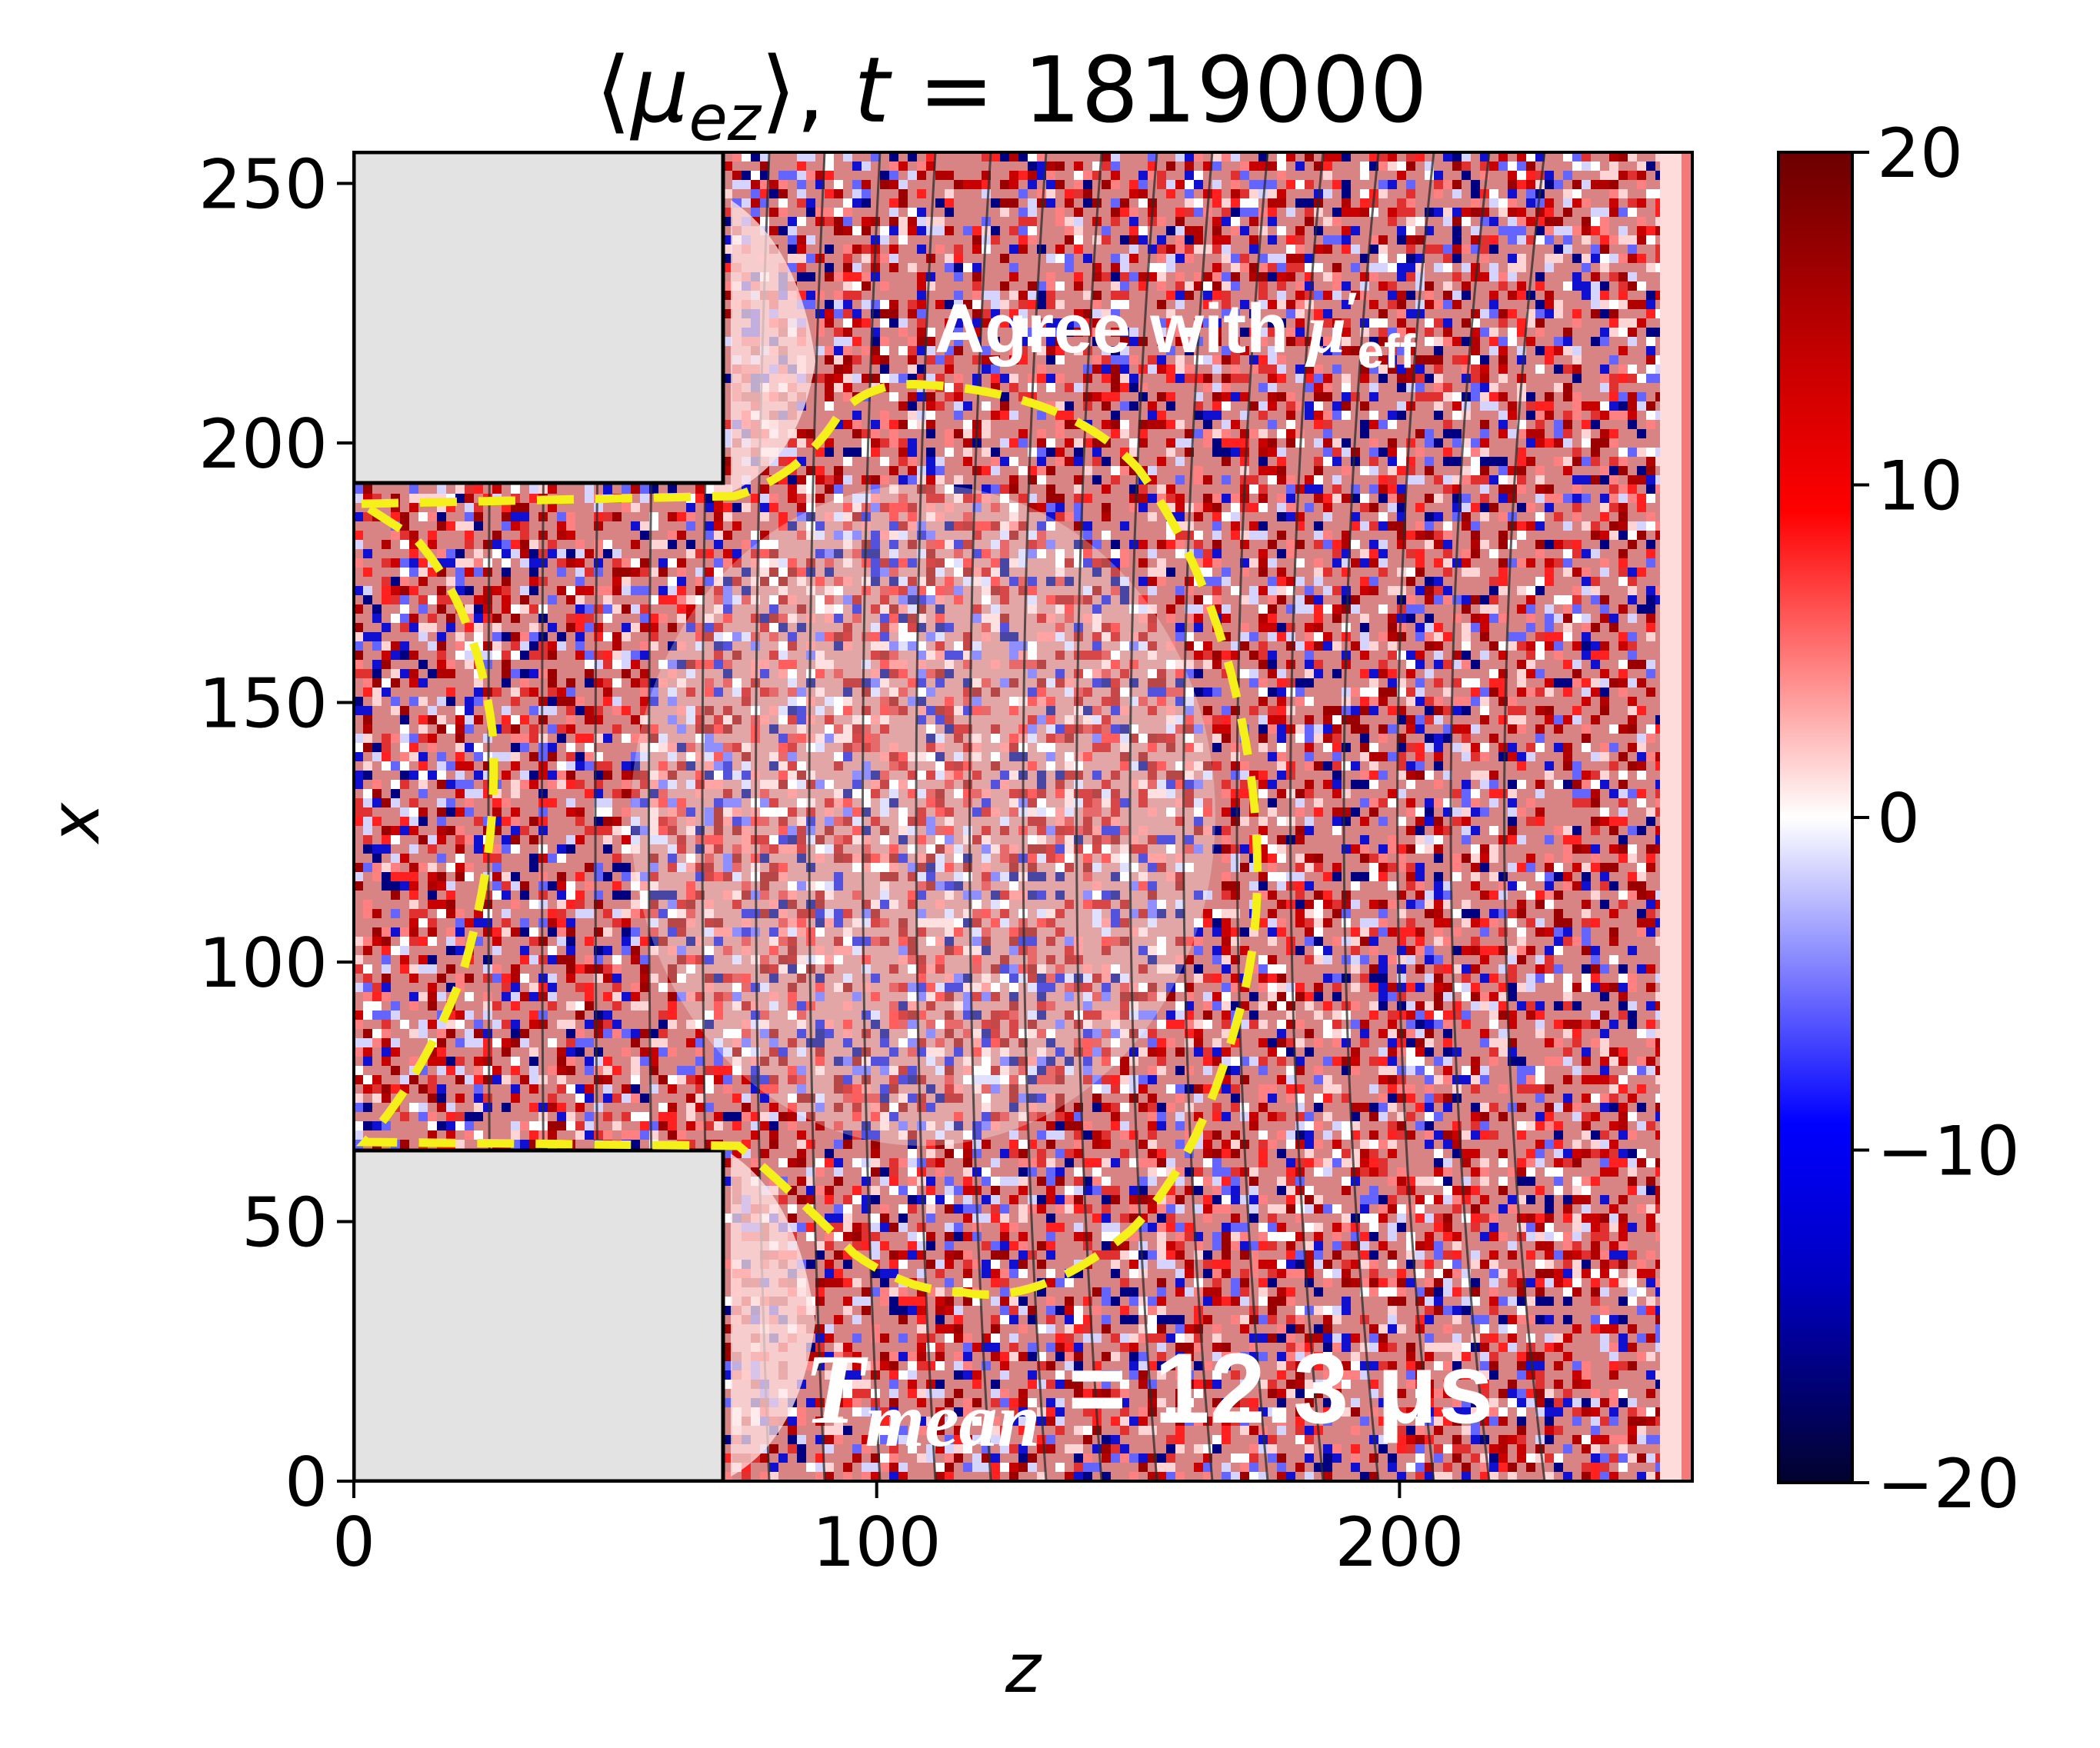 This screenshot has width=2100, height=1748. What do you see at coordinates (1400, 1543) in the screenshot?
I see `x-tick-label: 200` at bounding box center [1400, 1543].